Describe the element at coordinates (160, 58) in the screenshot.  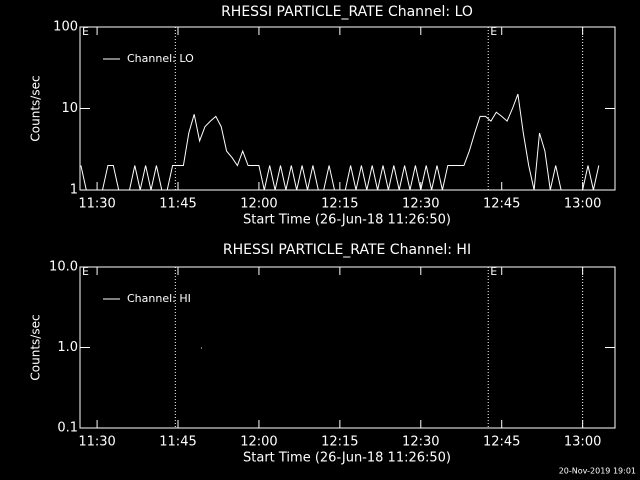
I see `legend-label: Channel: LO` at that location.